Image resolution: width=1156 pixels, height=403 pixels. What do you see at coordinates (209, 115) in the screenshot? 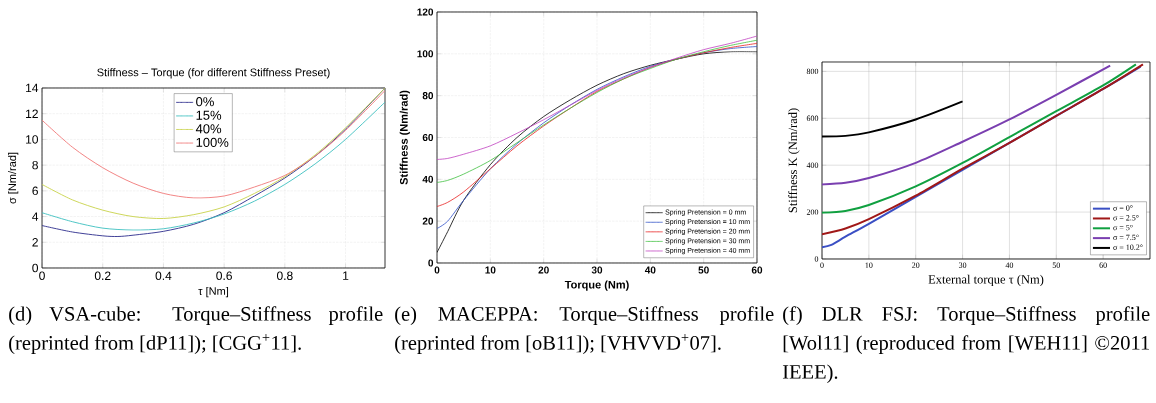
I see `legend-label: 15%` at bounding box center [209, 115].